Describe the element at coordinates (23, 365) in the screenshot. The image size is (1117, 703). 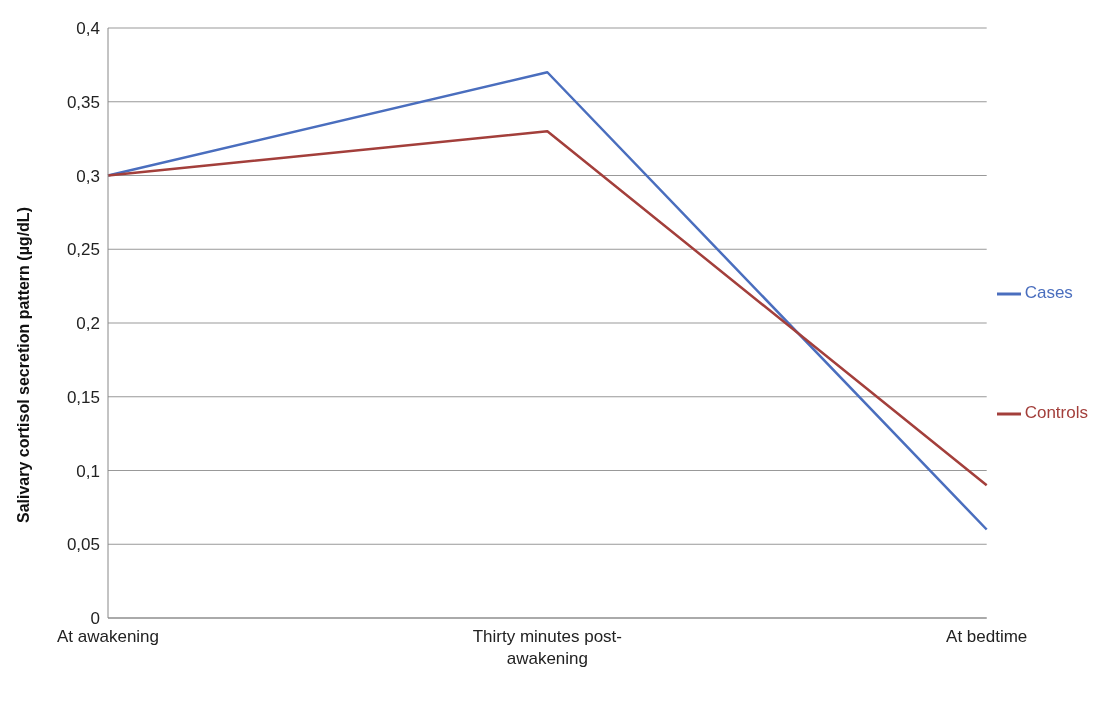
I see `y-axis-title: Salivary cortisol secretion pattern (µg/dL)` at that location.